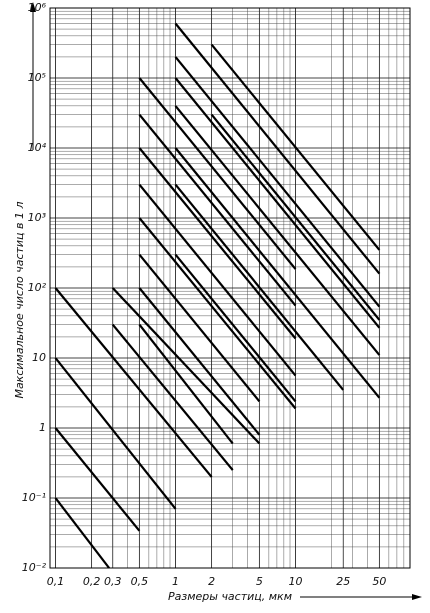  Describe the element at coordinates (19, 299) in the screenshot. I see `y-axis-title: Максимальное число частиц в 1 л` at that location.